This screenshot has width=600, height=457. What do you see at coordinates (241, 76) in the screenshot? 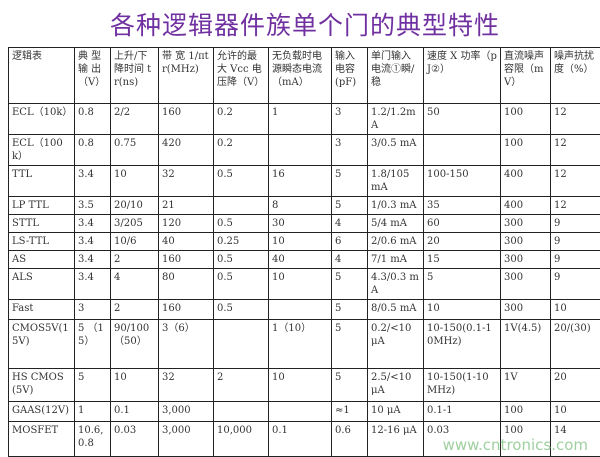
I see `column-header: 允许的最大 Vcc 电压降（V）` at bounding box center [241, 76].